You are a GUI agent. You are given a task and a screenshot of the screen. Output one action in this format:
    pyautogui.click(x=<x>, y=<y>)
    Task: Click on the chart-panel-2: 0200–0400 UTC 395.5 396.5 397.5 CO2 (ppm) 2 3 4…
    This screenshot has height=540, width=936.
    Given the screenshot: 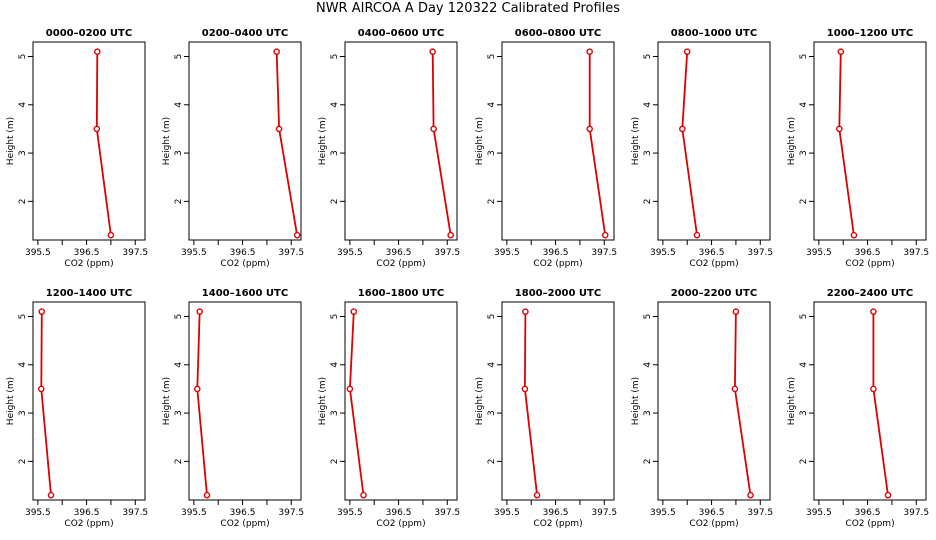 What is the action you would take?
    pyautogui.click(x=233, y=148)
    